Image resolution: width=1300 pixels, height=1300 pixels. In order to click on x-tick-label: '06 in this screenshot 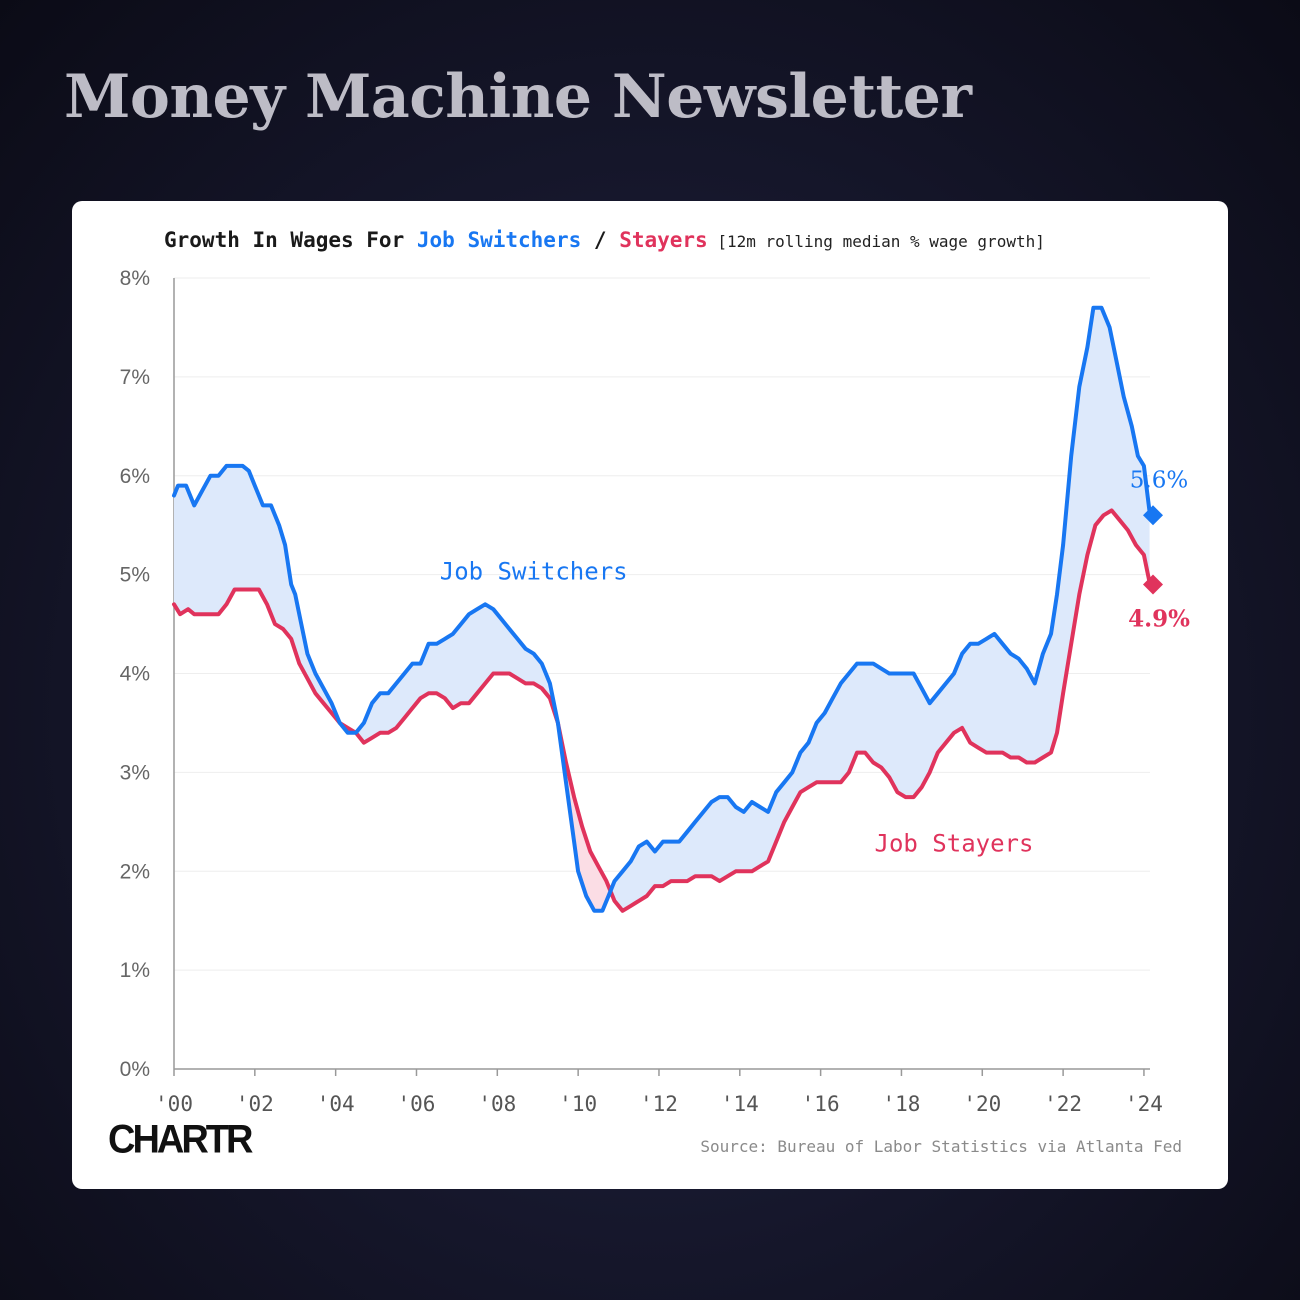, I will do `click(417, 1104)`.